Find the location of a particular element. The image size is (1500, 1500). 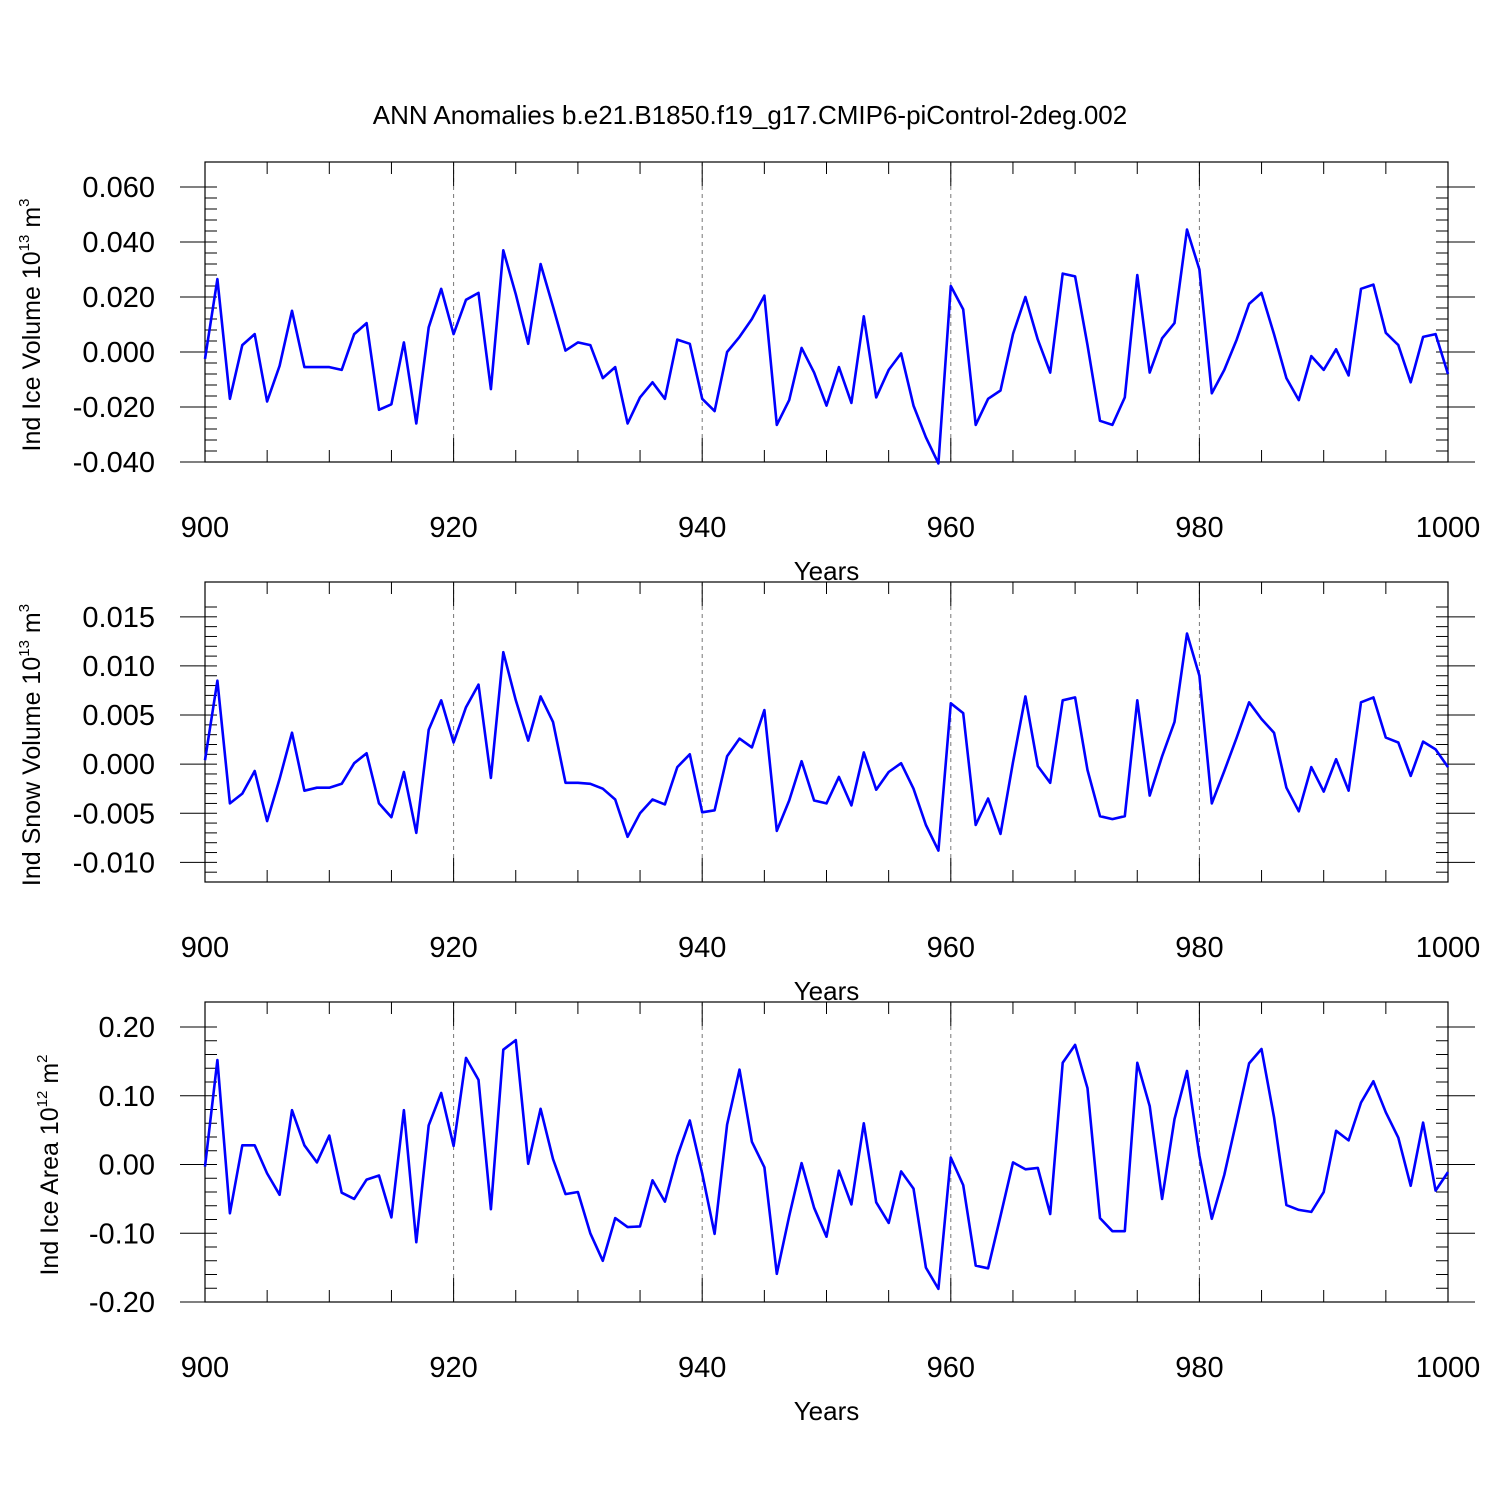

y-tick-label: -0.010 is located at coordinates (114, 863).